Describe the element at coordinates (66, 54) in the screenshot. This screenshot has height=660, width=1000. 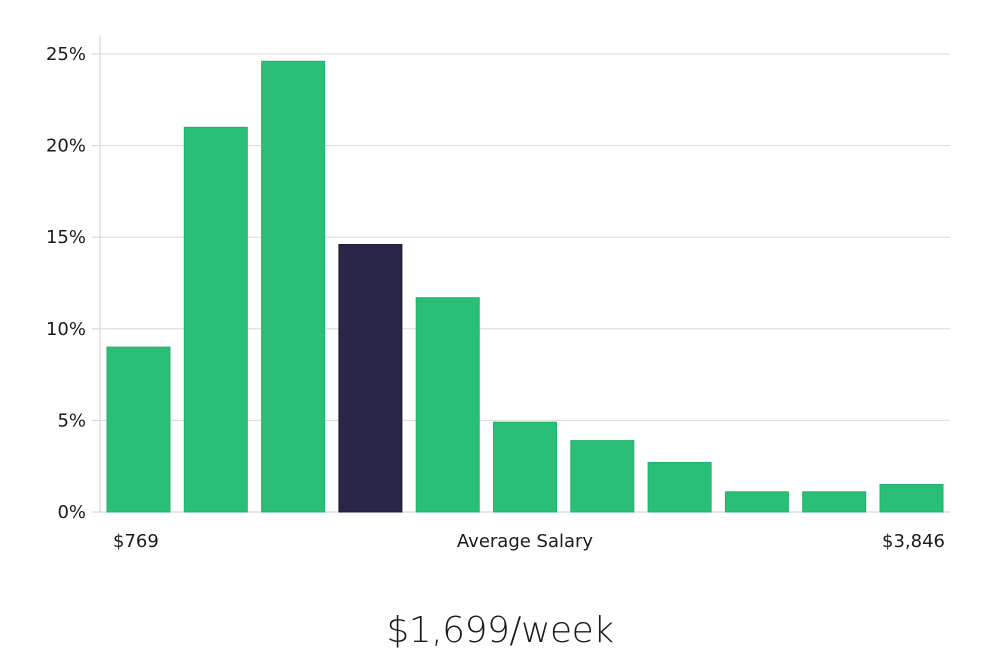
I see `y-tick-label: 25%` at that location.